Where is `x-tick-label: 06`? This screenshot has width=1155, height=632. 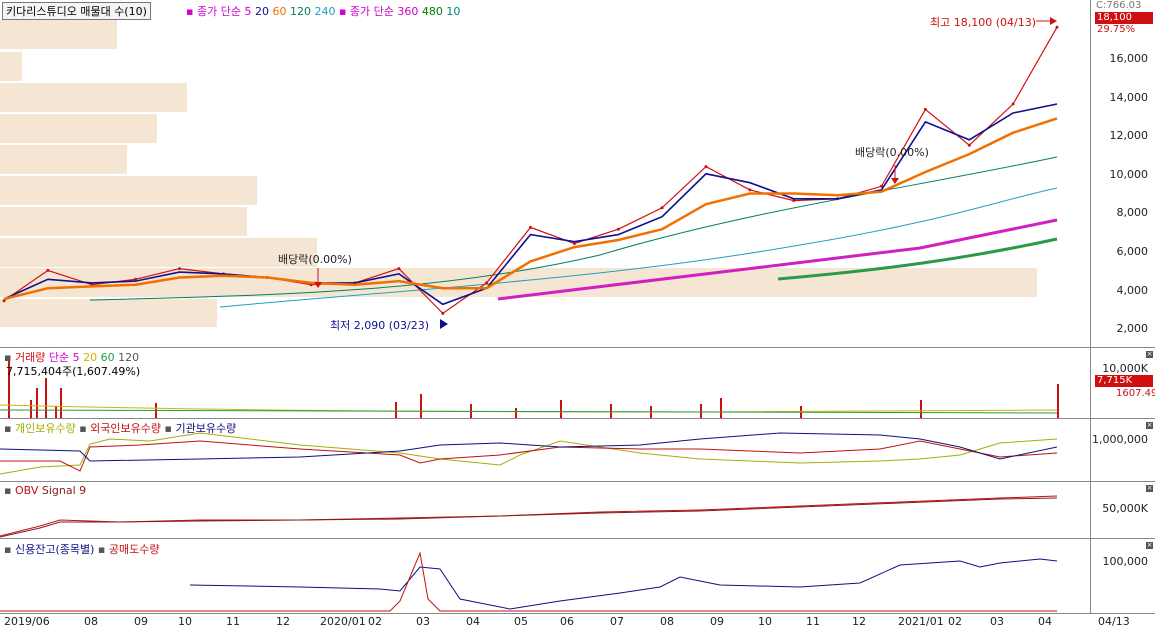
x-tick-label: 06 is located at coordinates (567, 621).